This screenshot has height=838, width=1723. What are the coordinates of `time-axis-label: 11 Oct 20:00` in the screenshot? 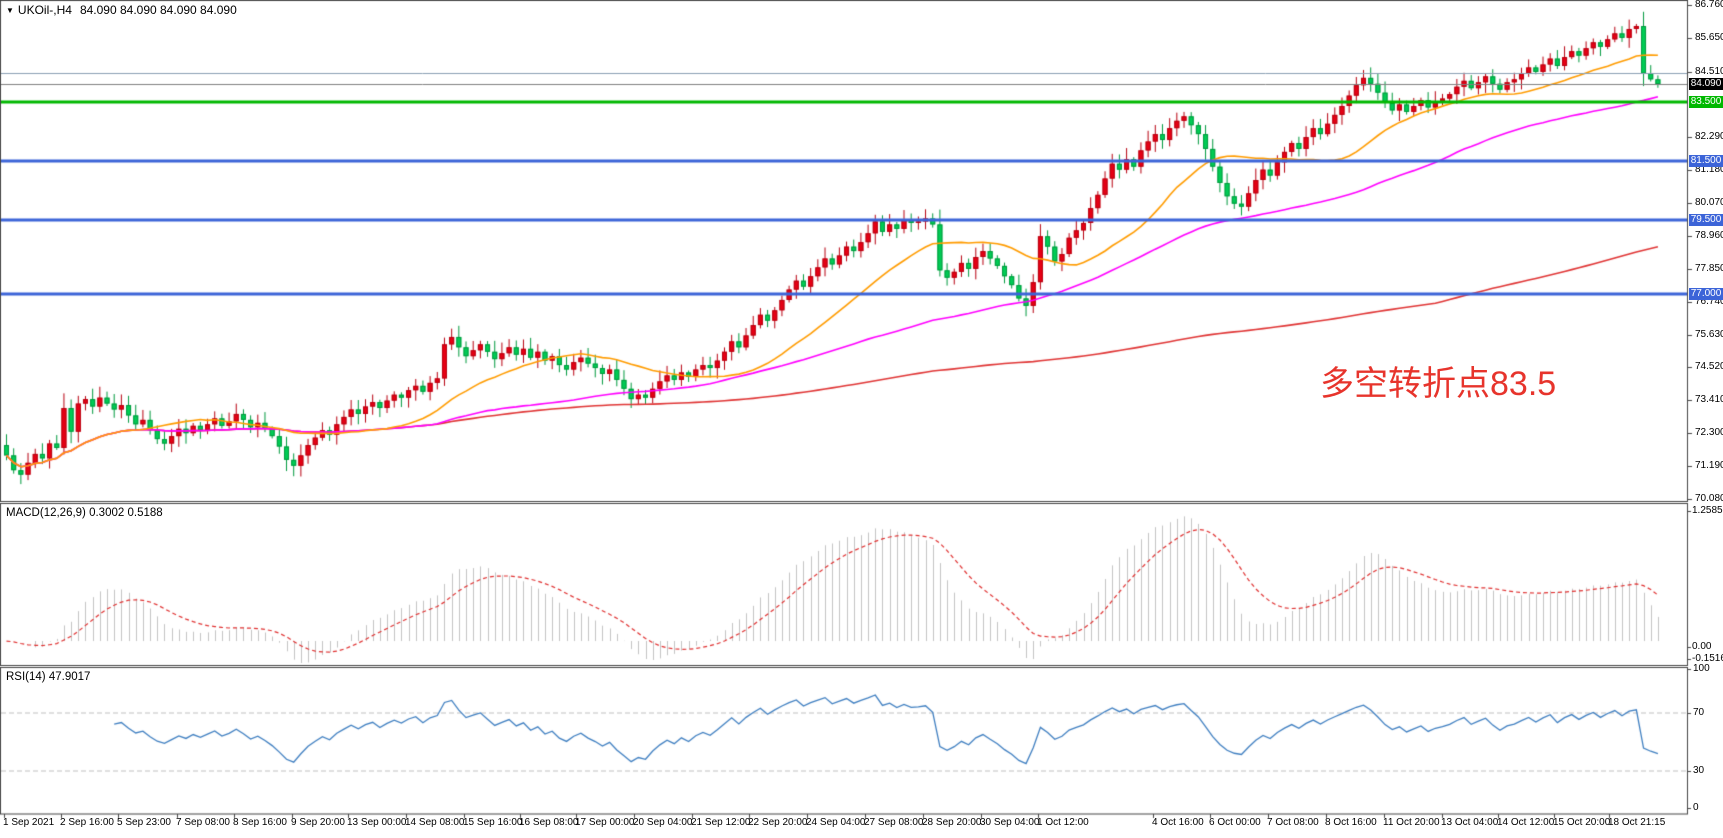 It's located at (1411, 822).